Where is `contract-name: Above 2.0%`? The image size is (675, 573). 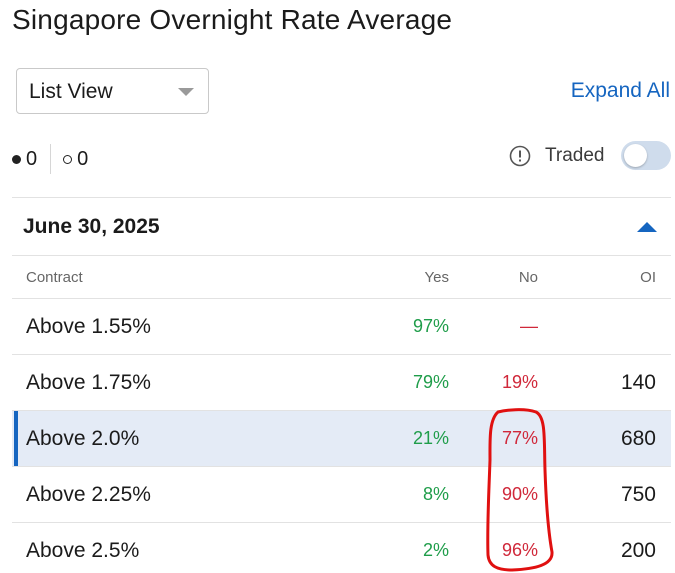
contract-name: Above 2.0% is located at coordinates (83, 438).